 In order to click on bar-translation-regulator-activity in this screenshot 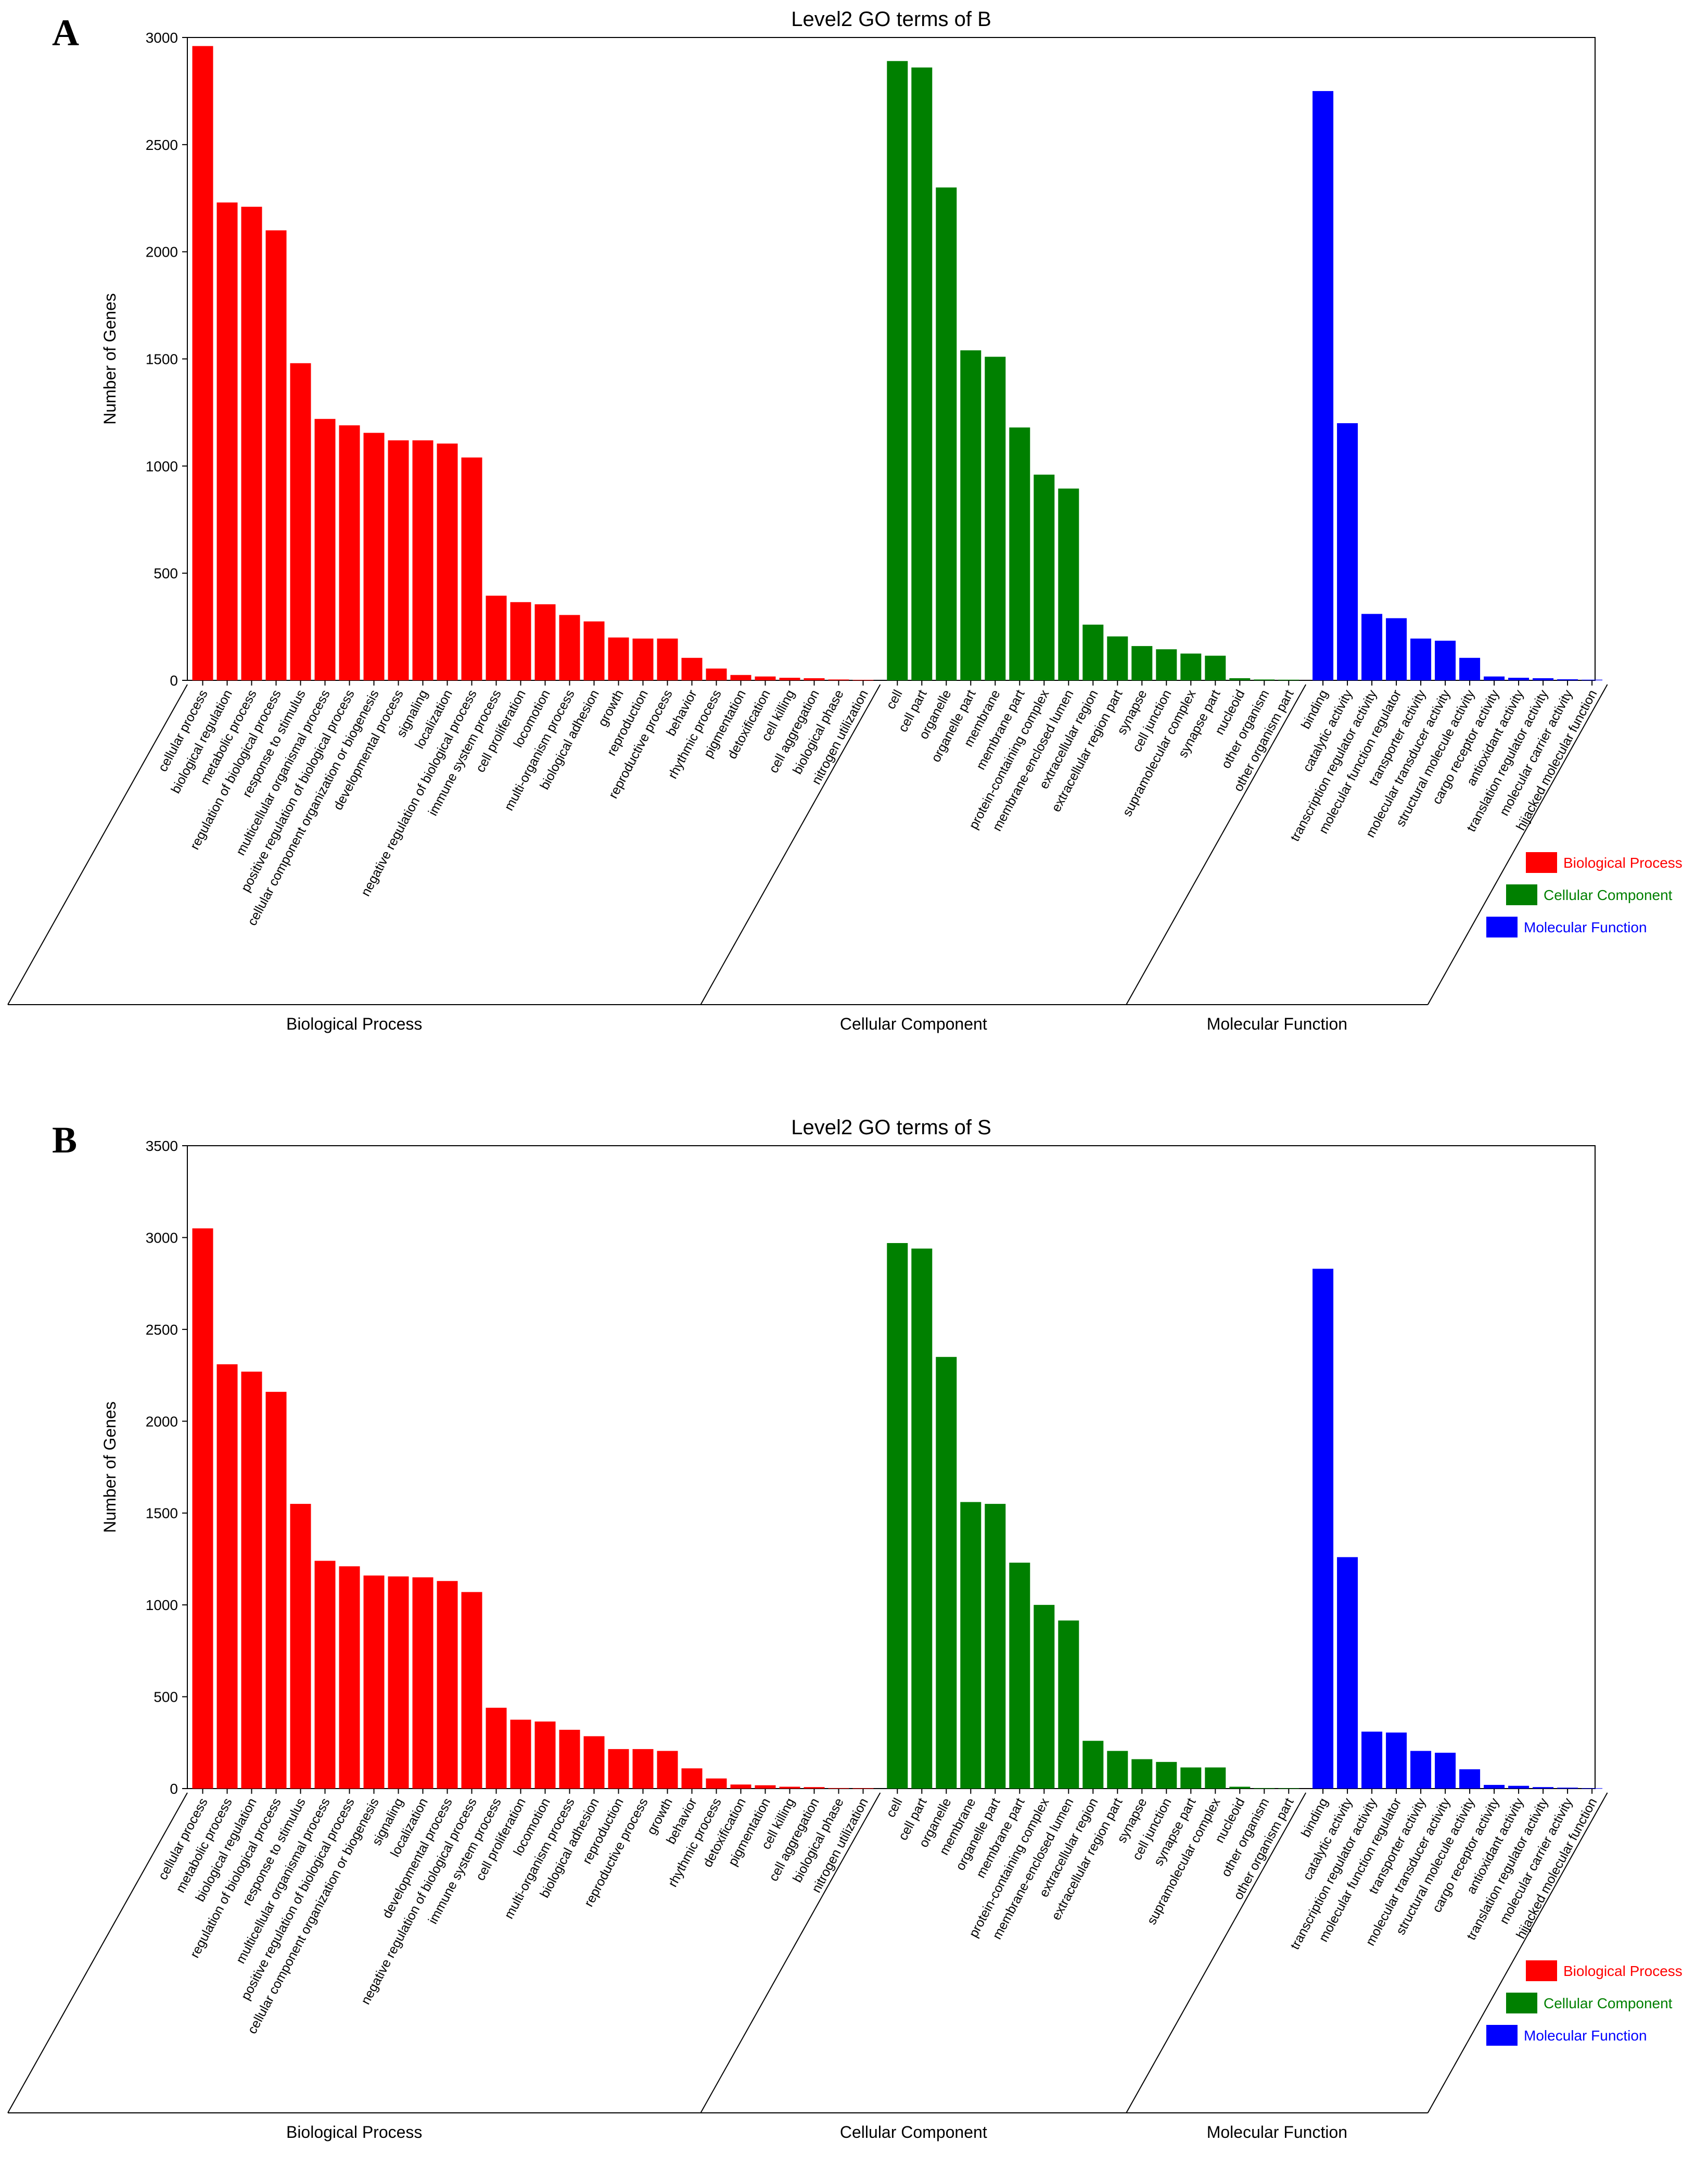, I will do `click(1543, 679)`.